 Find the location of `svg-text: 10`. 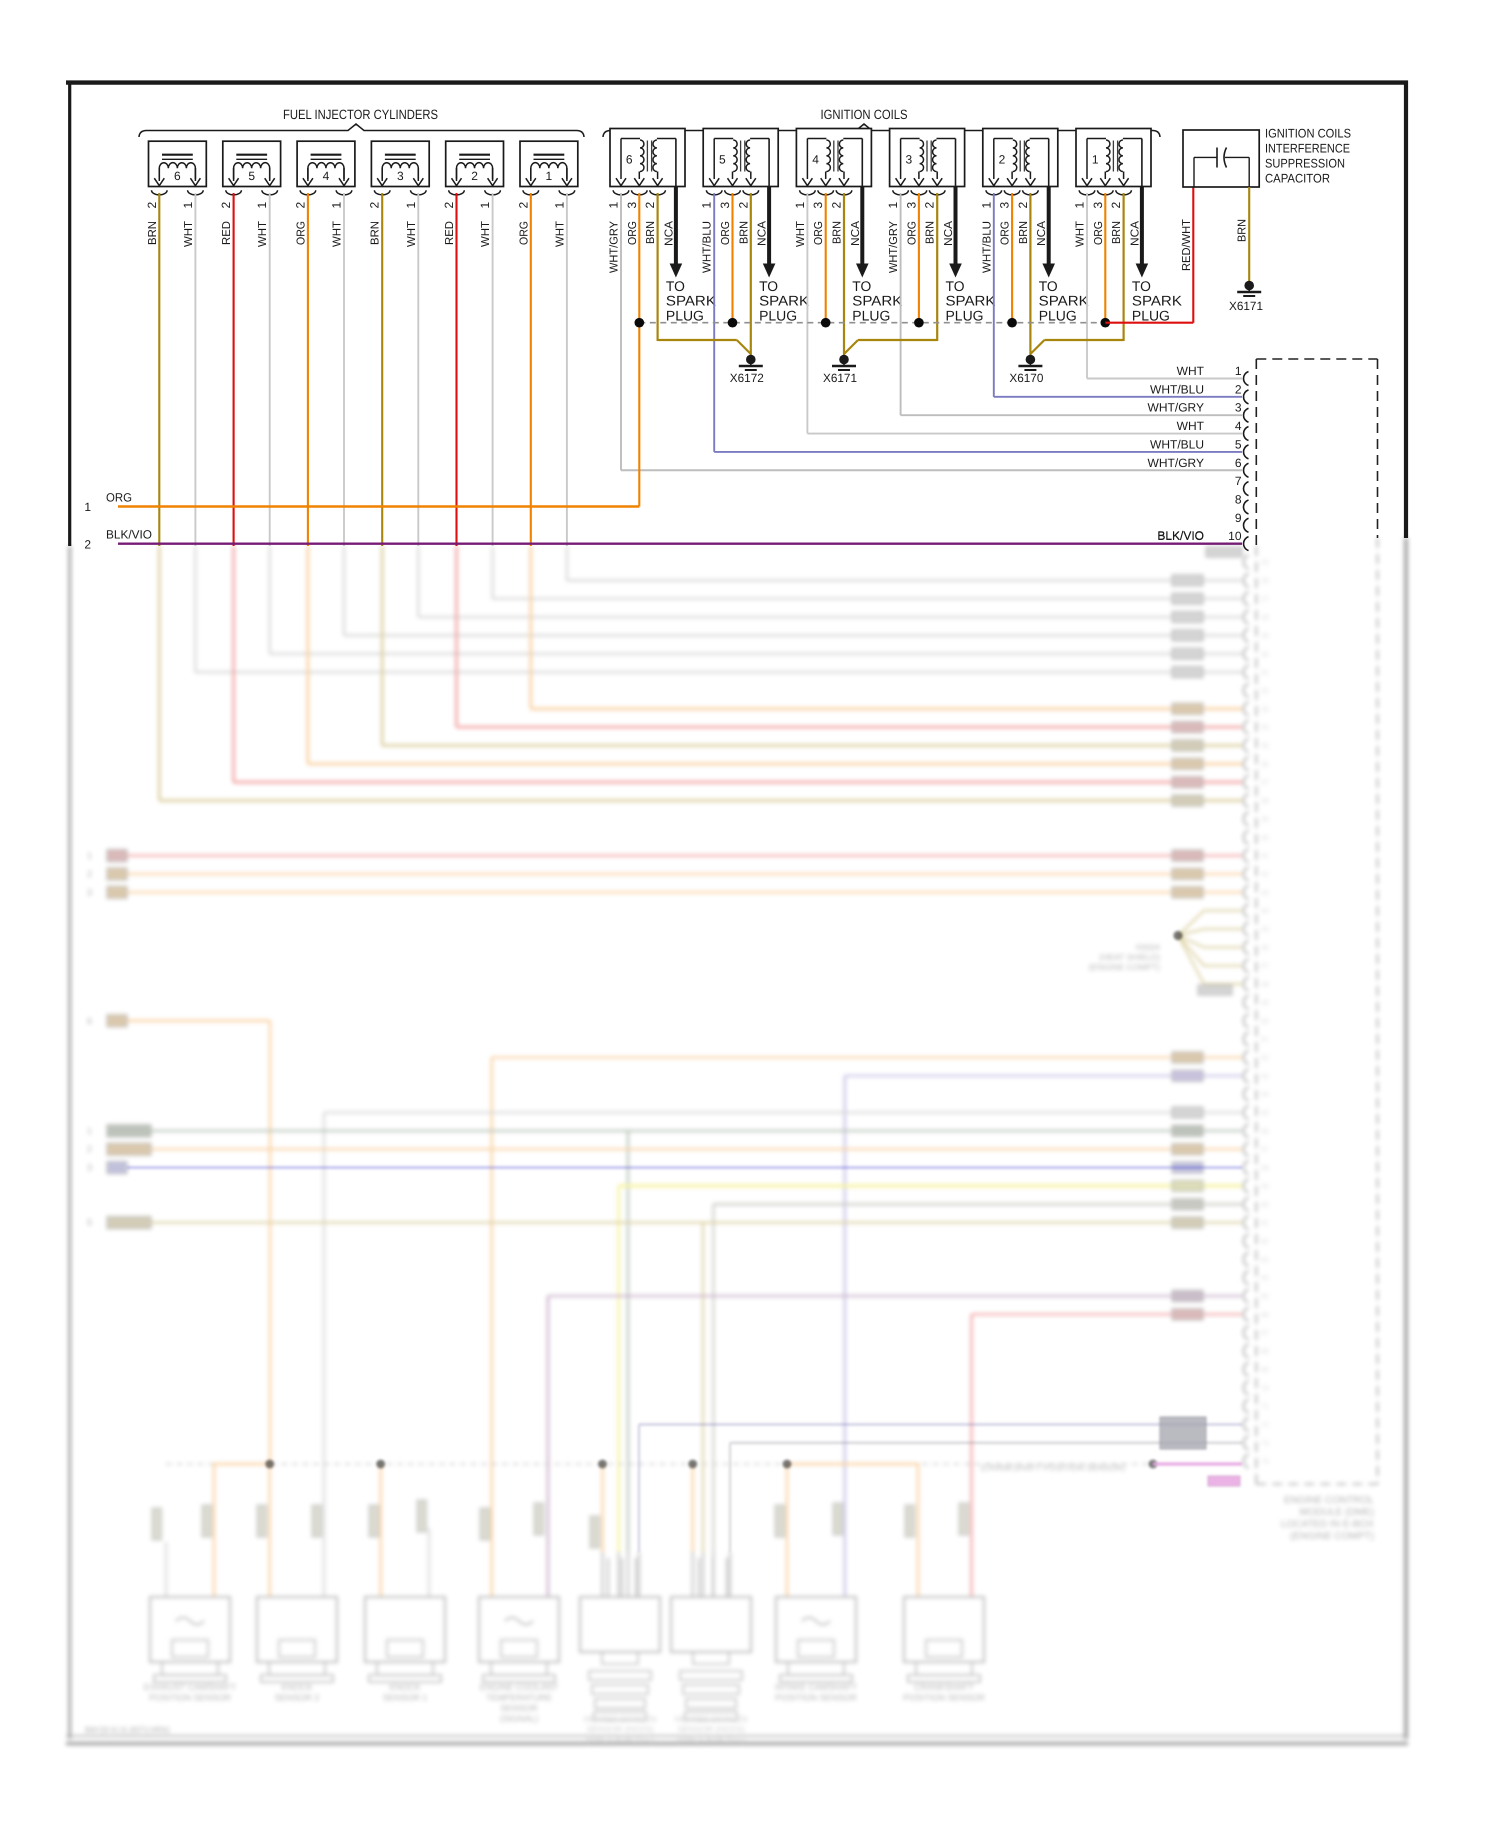

svg-text: 10 is located at coordinates (1235, 536).